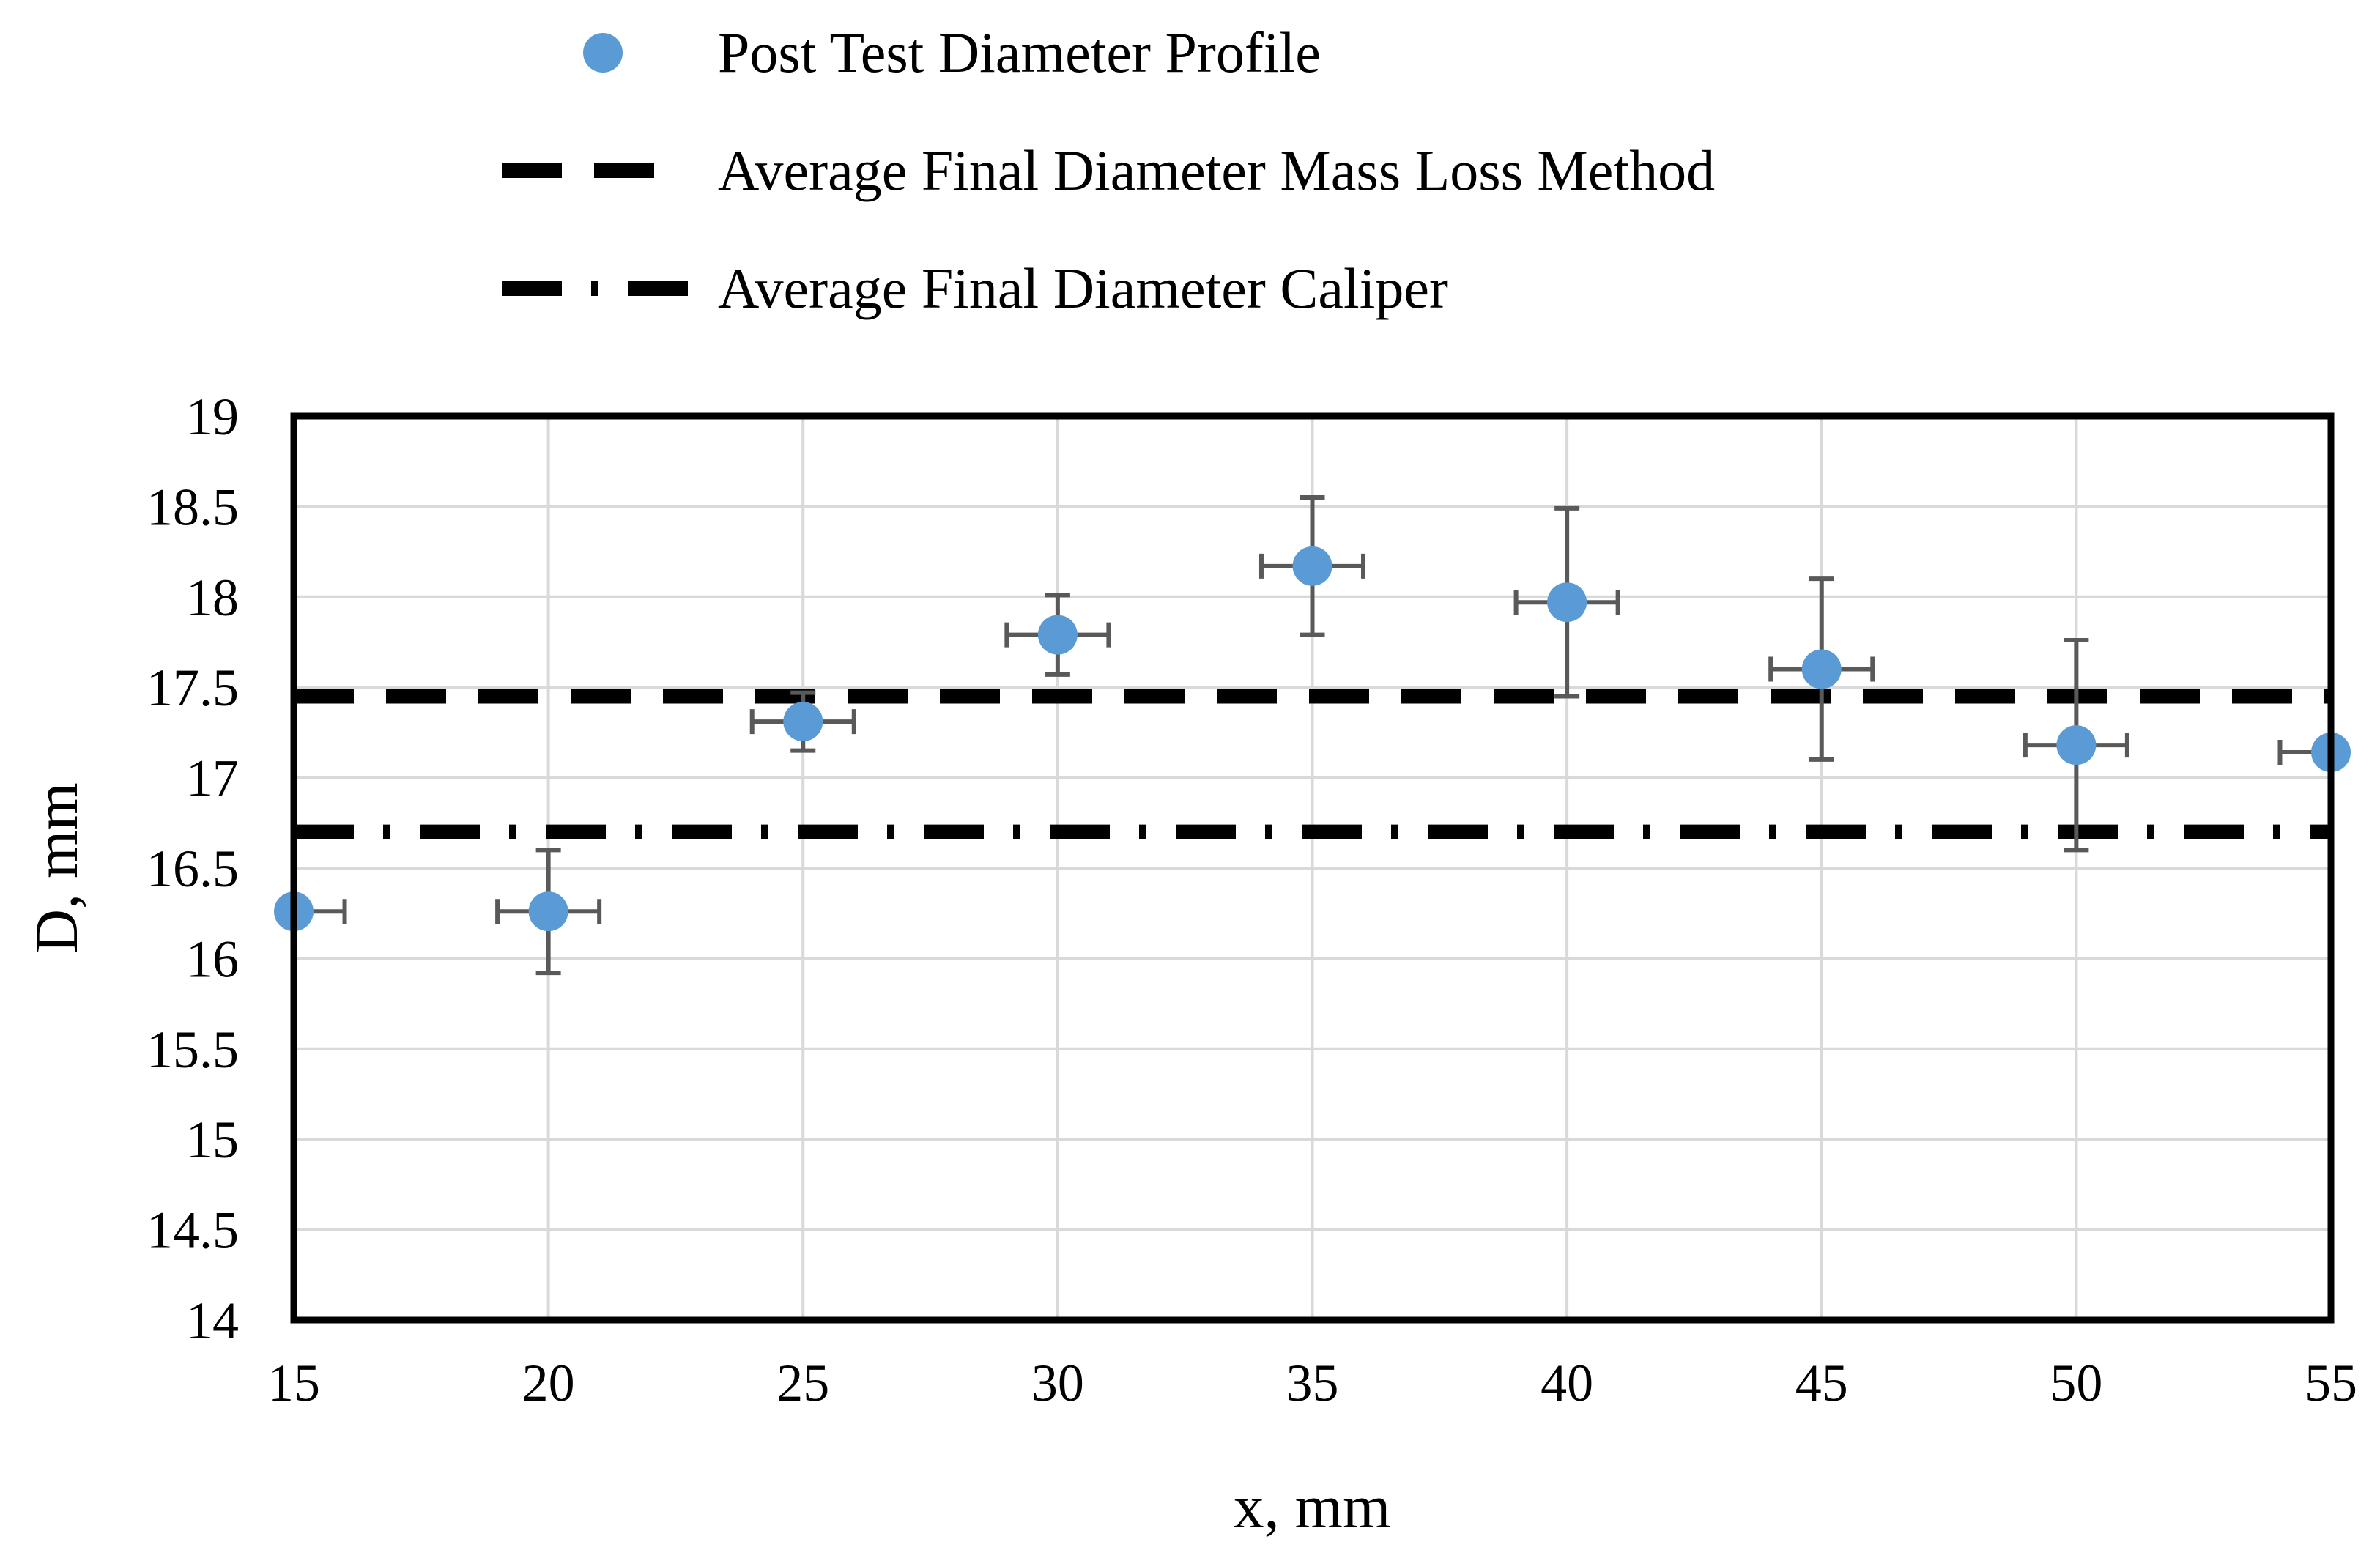 Image resolution: width=2380 pixels, height=1561 pixels. What do you see at coordinates (1057, 1383) in the screenshot?
I see `x-tick-label: 30` at bounding box center [1057, 1383].